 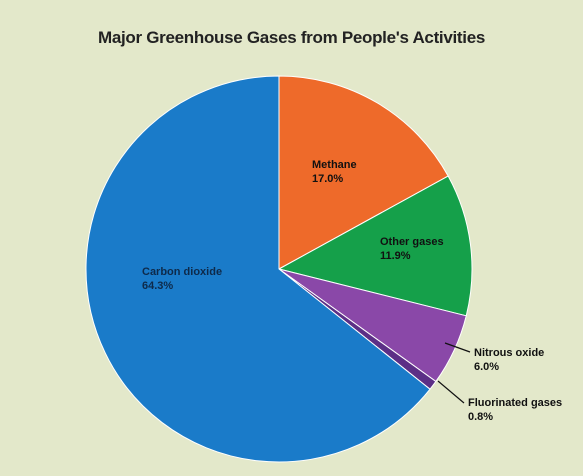 What do you see at coordinates (157, 286) in the screenshot?
I see `slice-value-carbon-dioxide: 64.3%` at bounding box center [157, 286].